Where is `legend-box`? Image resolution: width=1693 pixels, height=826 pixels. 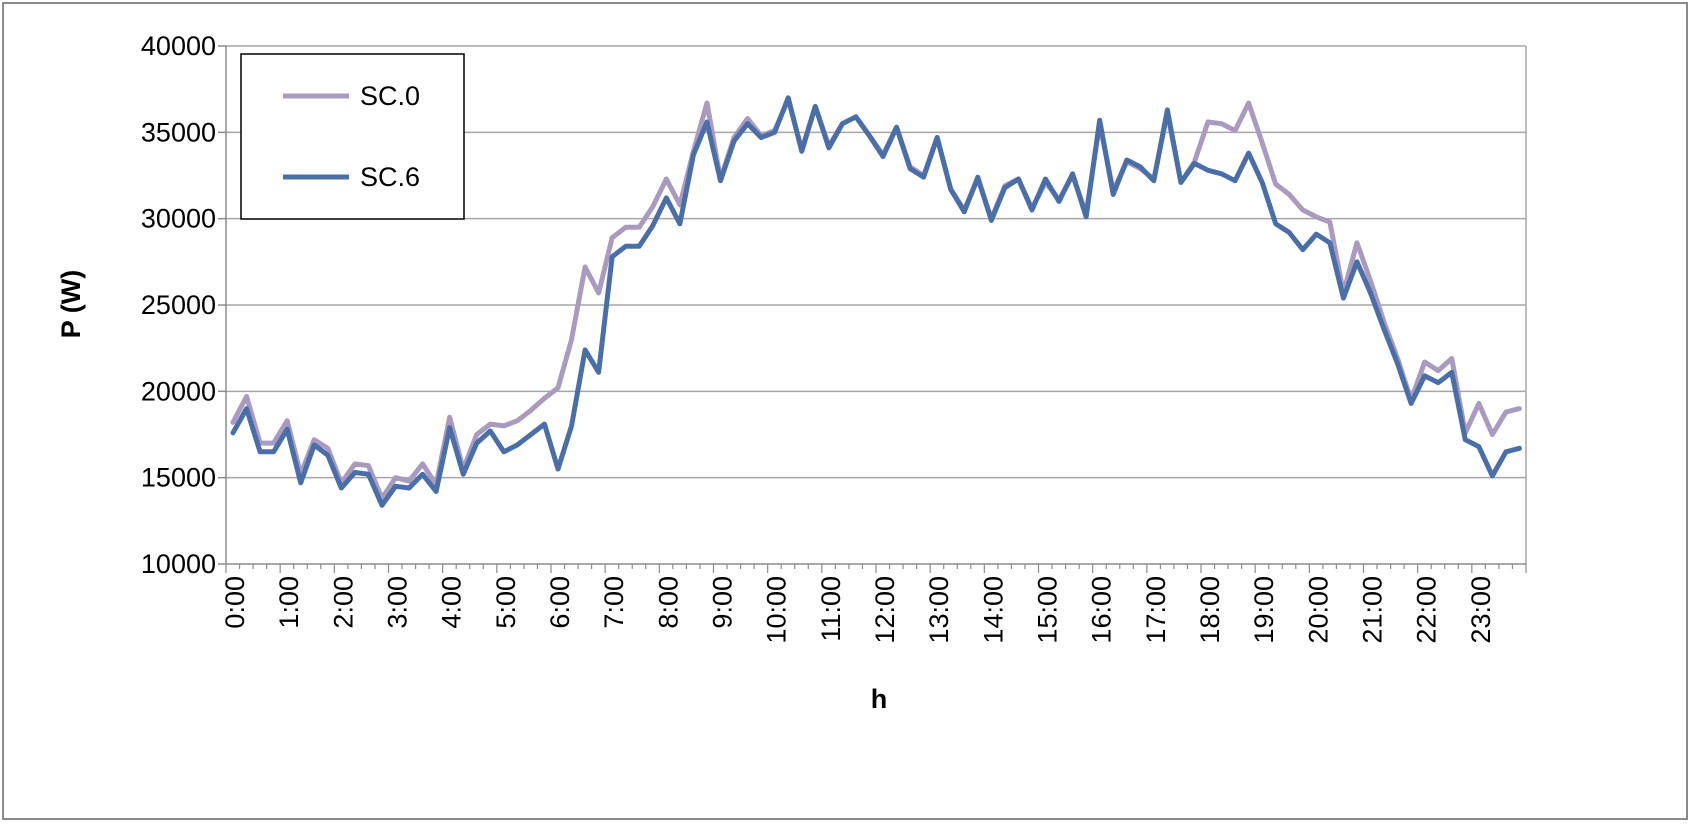
legend-box is located at coordinates (352, 136).